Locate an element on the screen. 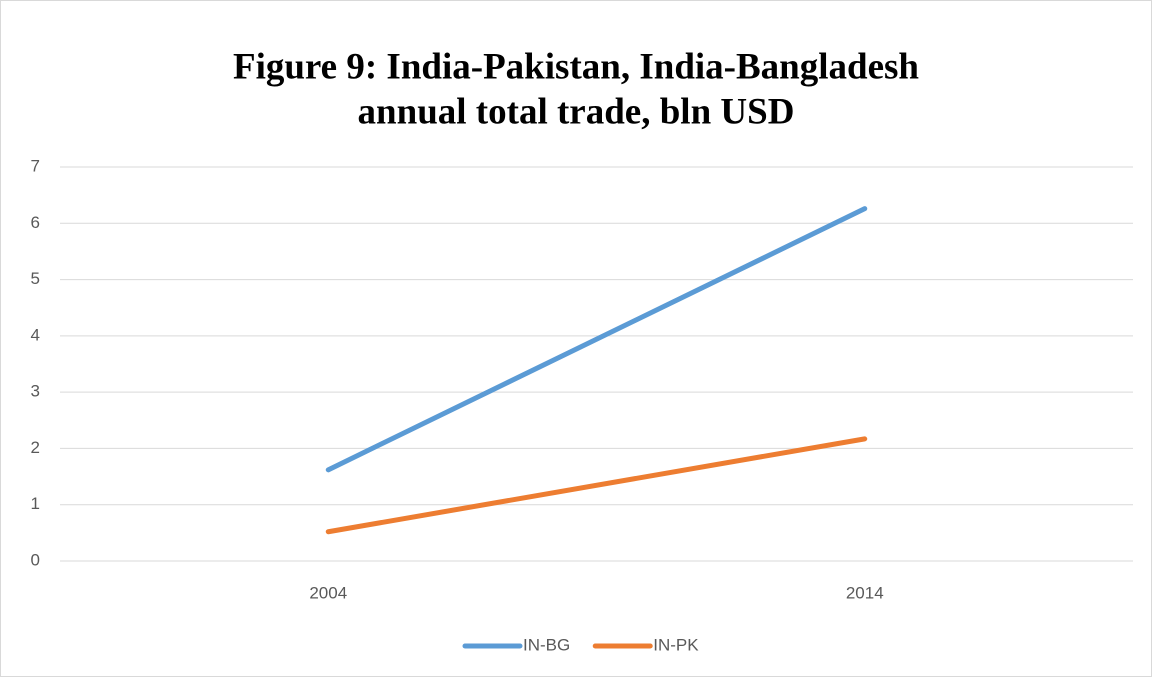 The width and height of the screenshot is (1152, 677). y-tick-label: 2 is located at coordinates (35, 447).